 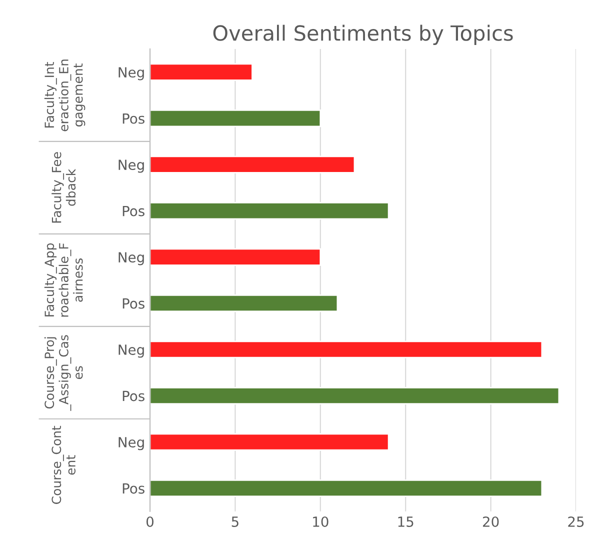 I want to click on text: Faculty_Feedback, so click(x=64, y=187).